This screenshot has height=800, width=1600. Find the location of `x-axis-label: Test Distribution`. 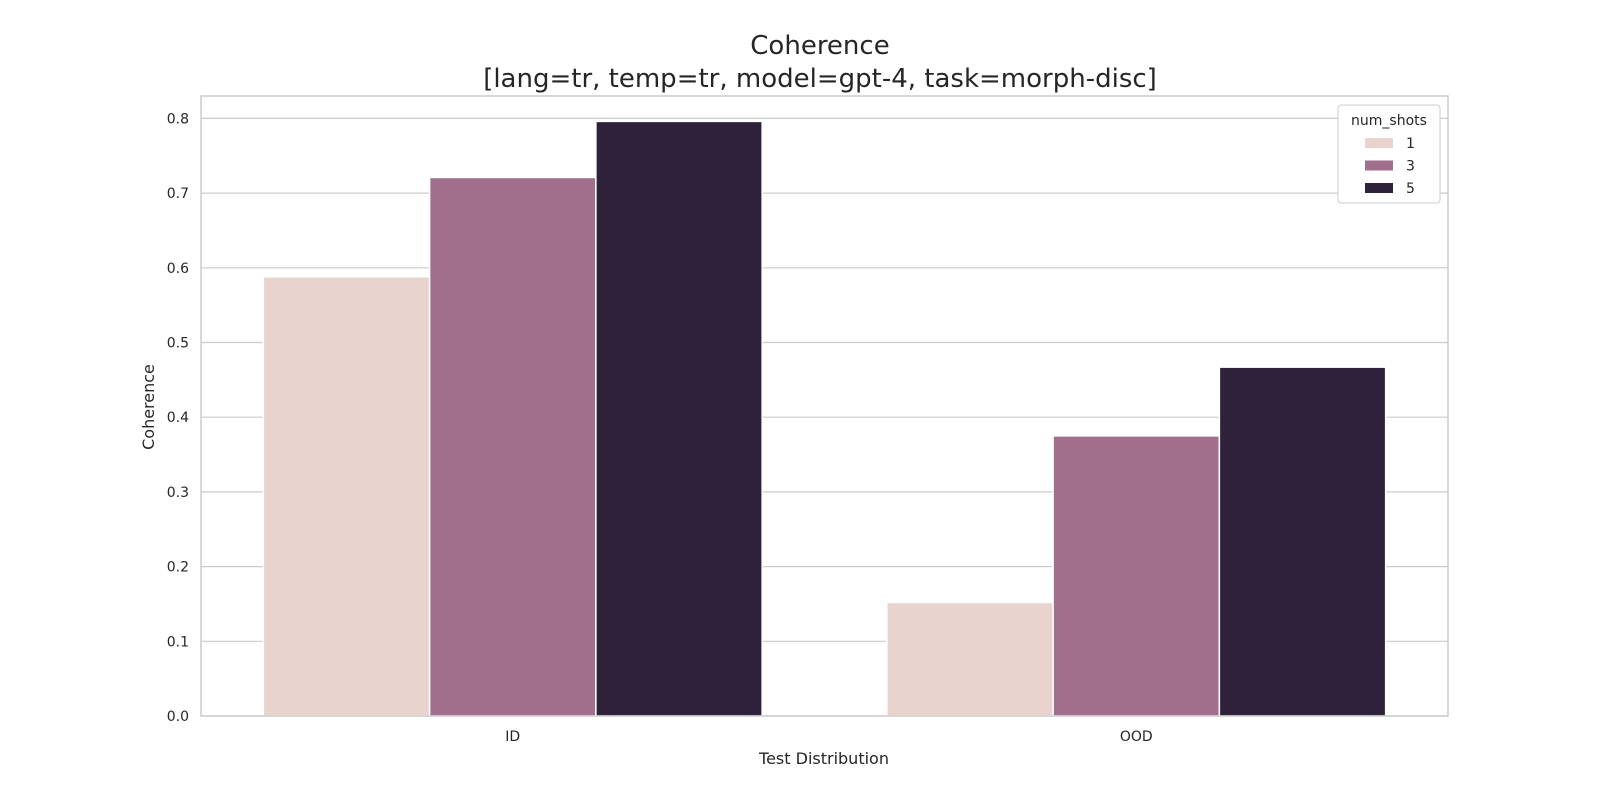

x-axis-label: Test Distribution is located at coordinates (823, 758).